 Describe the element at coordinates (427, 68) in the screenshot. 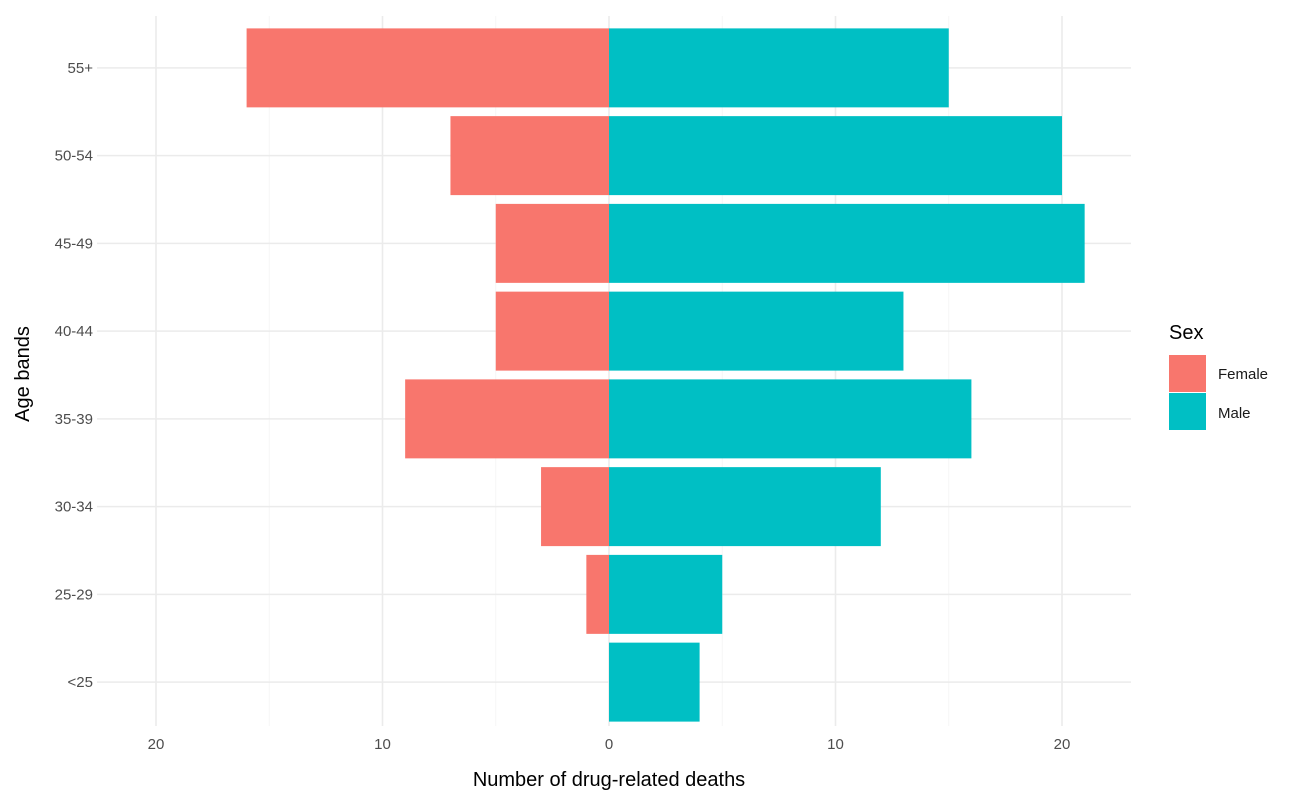

I see `bar-female-55+` at that location.